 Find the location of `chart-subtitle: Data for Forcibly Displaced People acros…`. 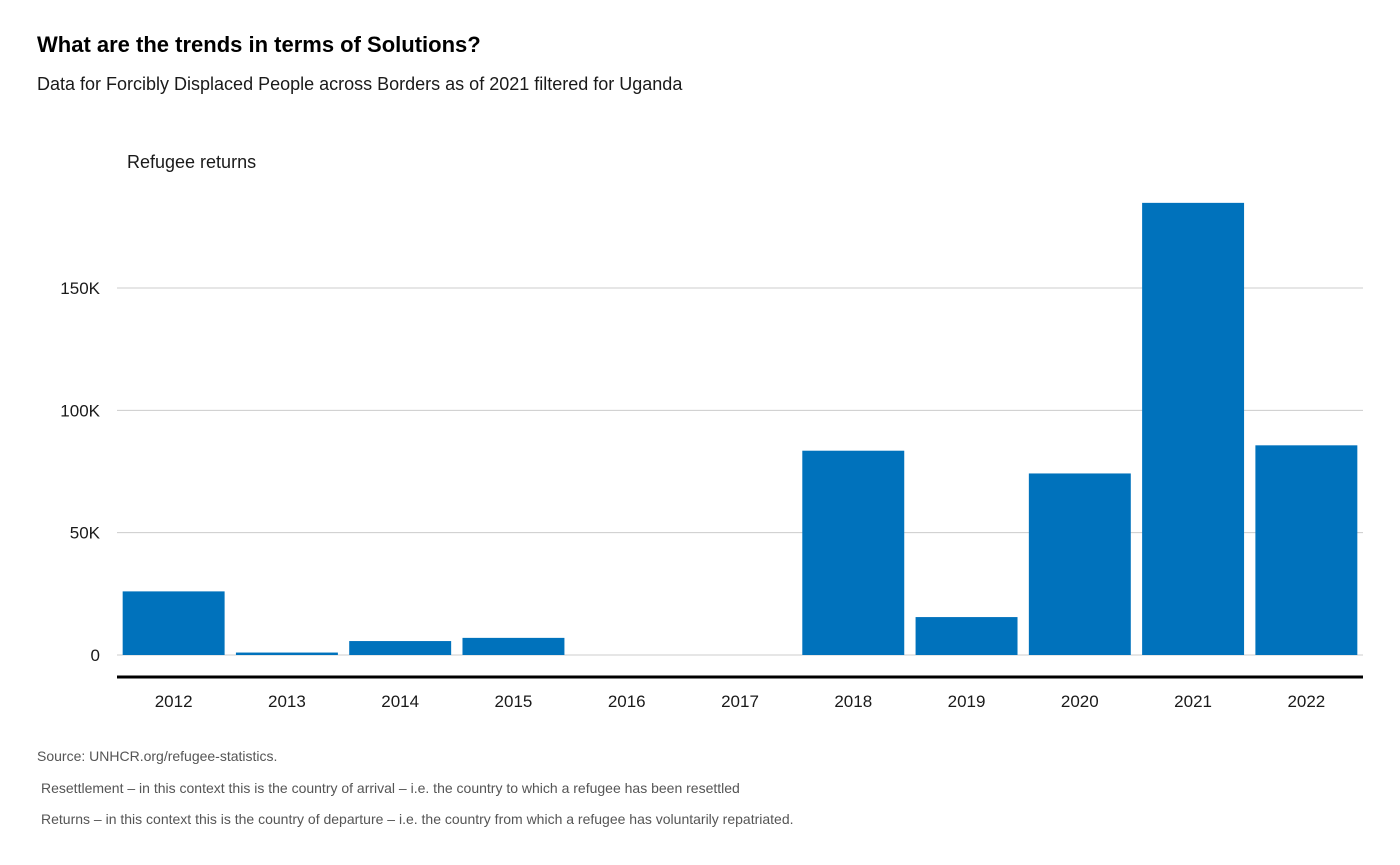

chart-subtitle: Data for Forcibly Displaced People acros… is located at coordinates (360, 84).